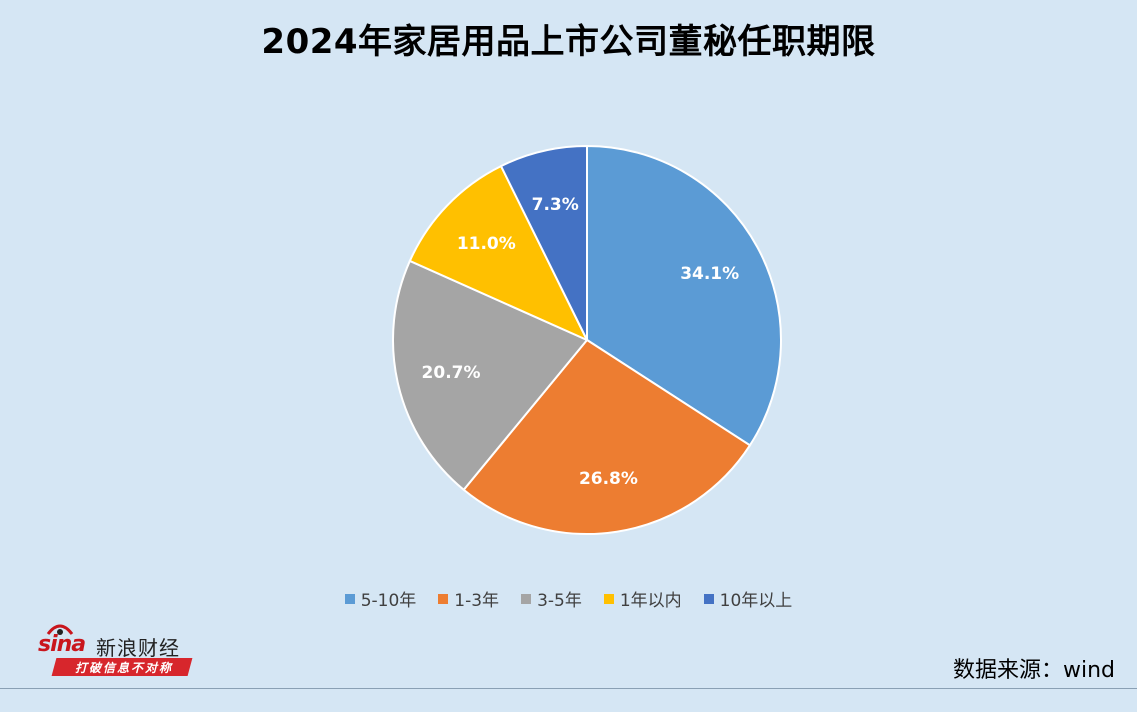 Image resolution: width=1137 pixels, height=712 pixels. I want to click on legend-label: 3-5年, so click(559, 601).